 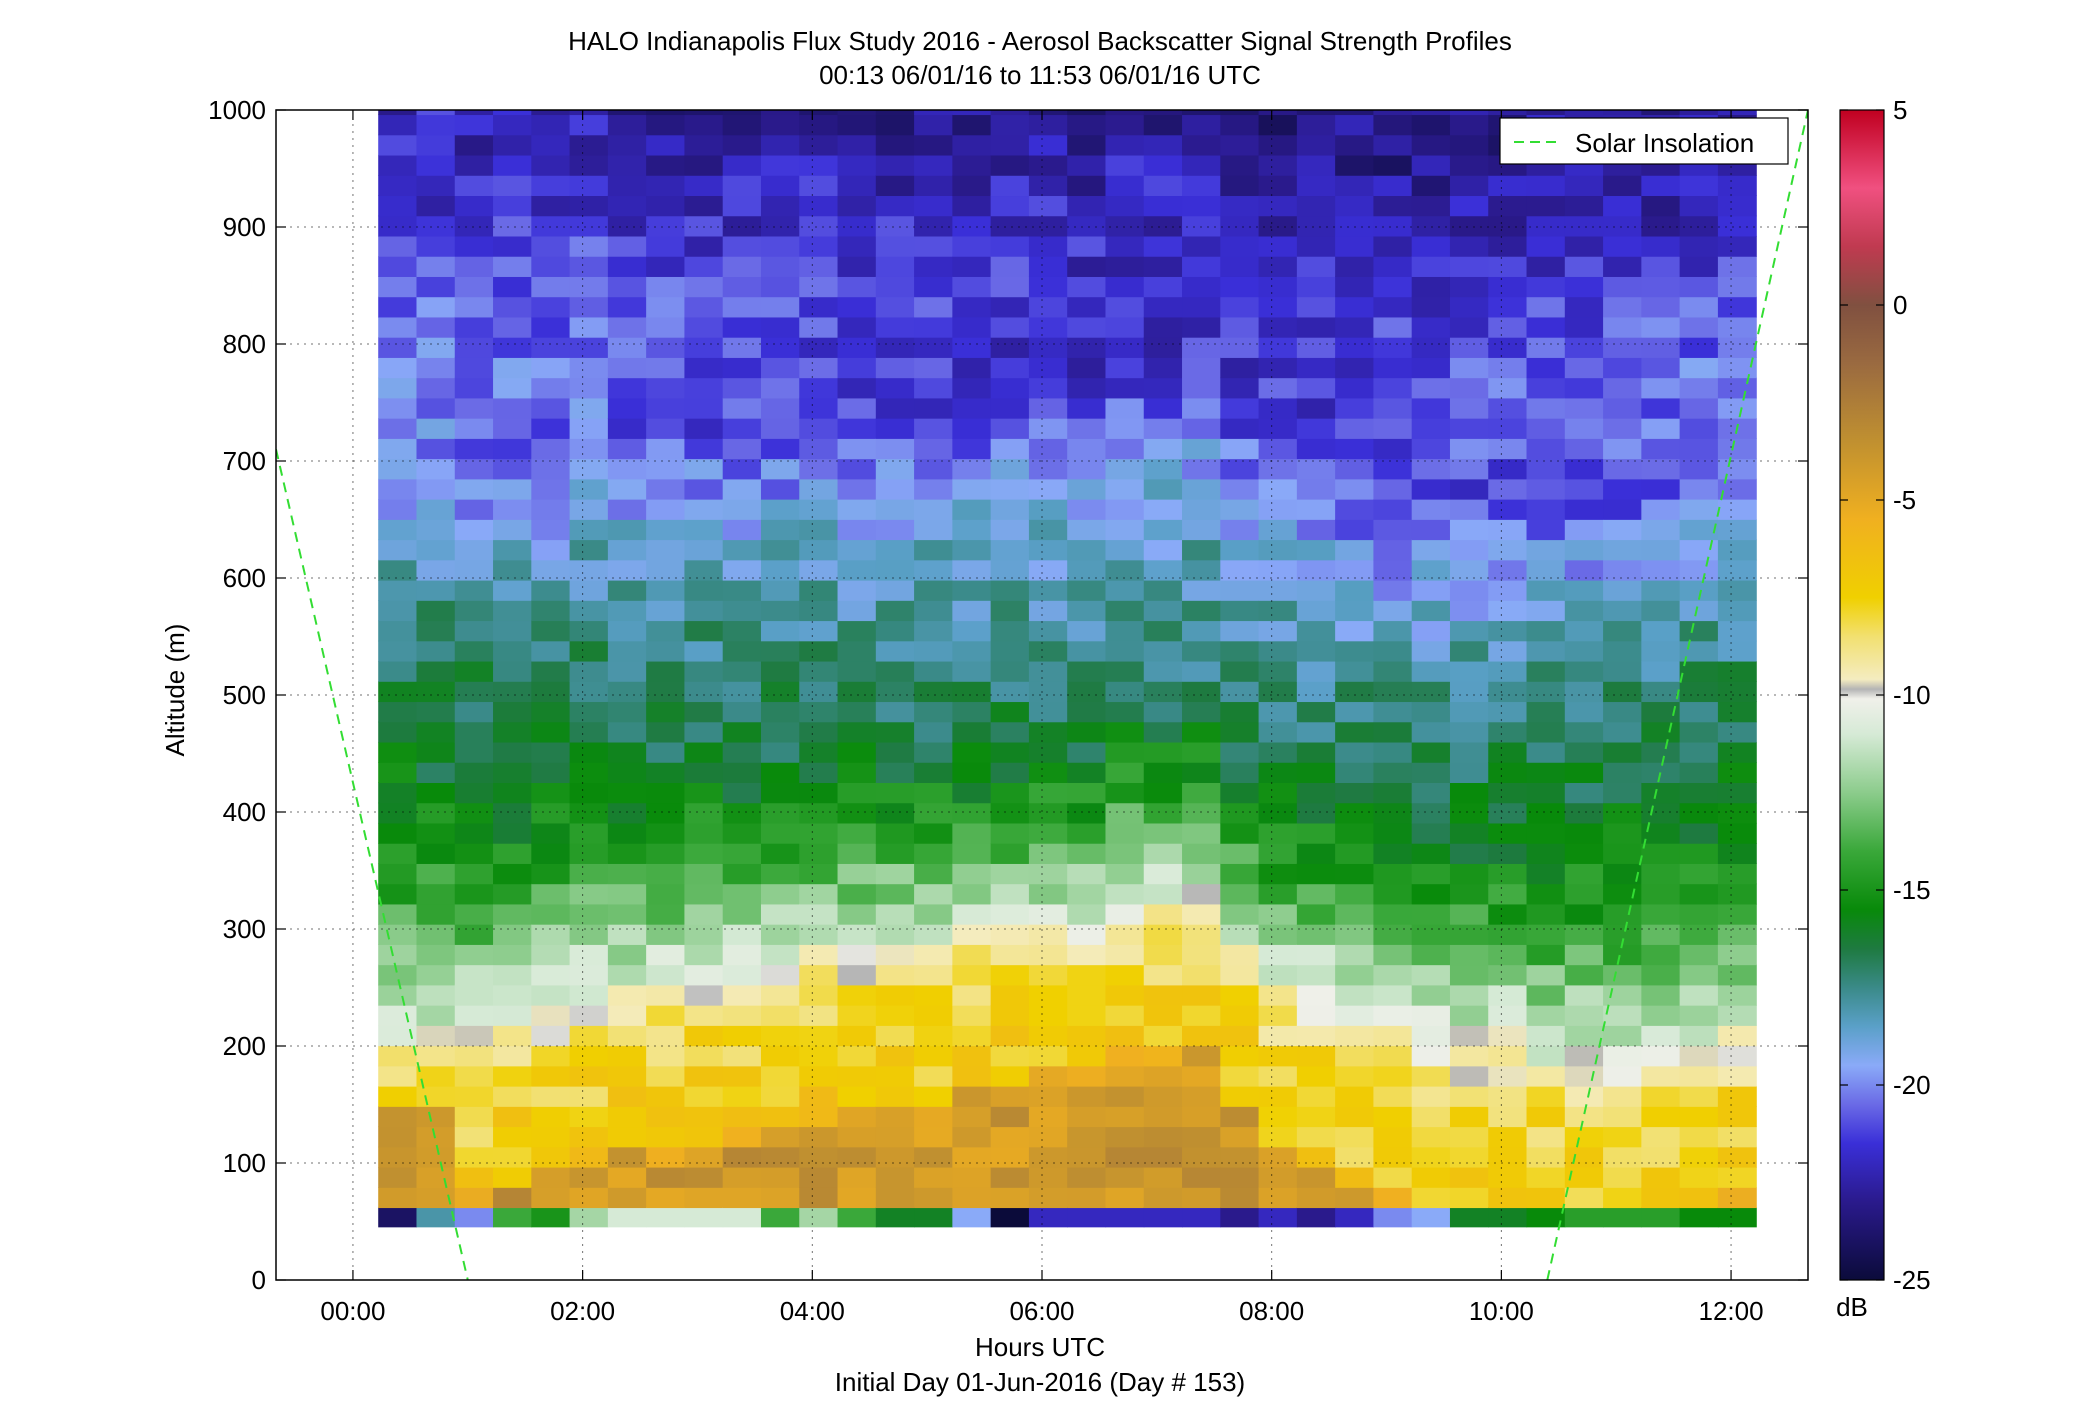 I want to click on solar-insolation-line, so click(x=1677, y=695).